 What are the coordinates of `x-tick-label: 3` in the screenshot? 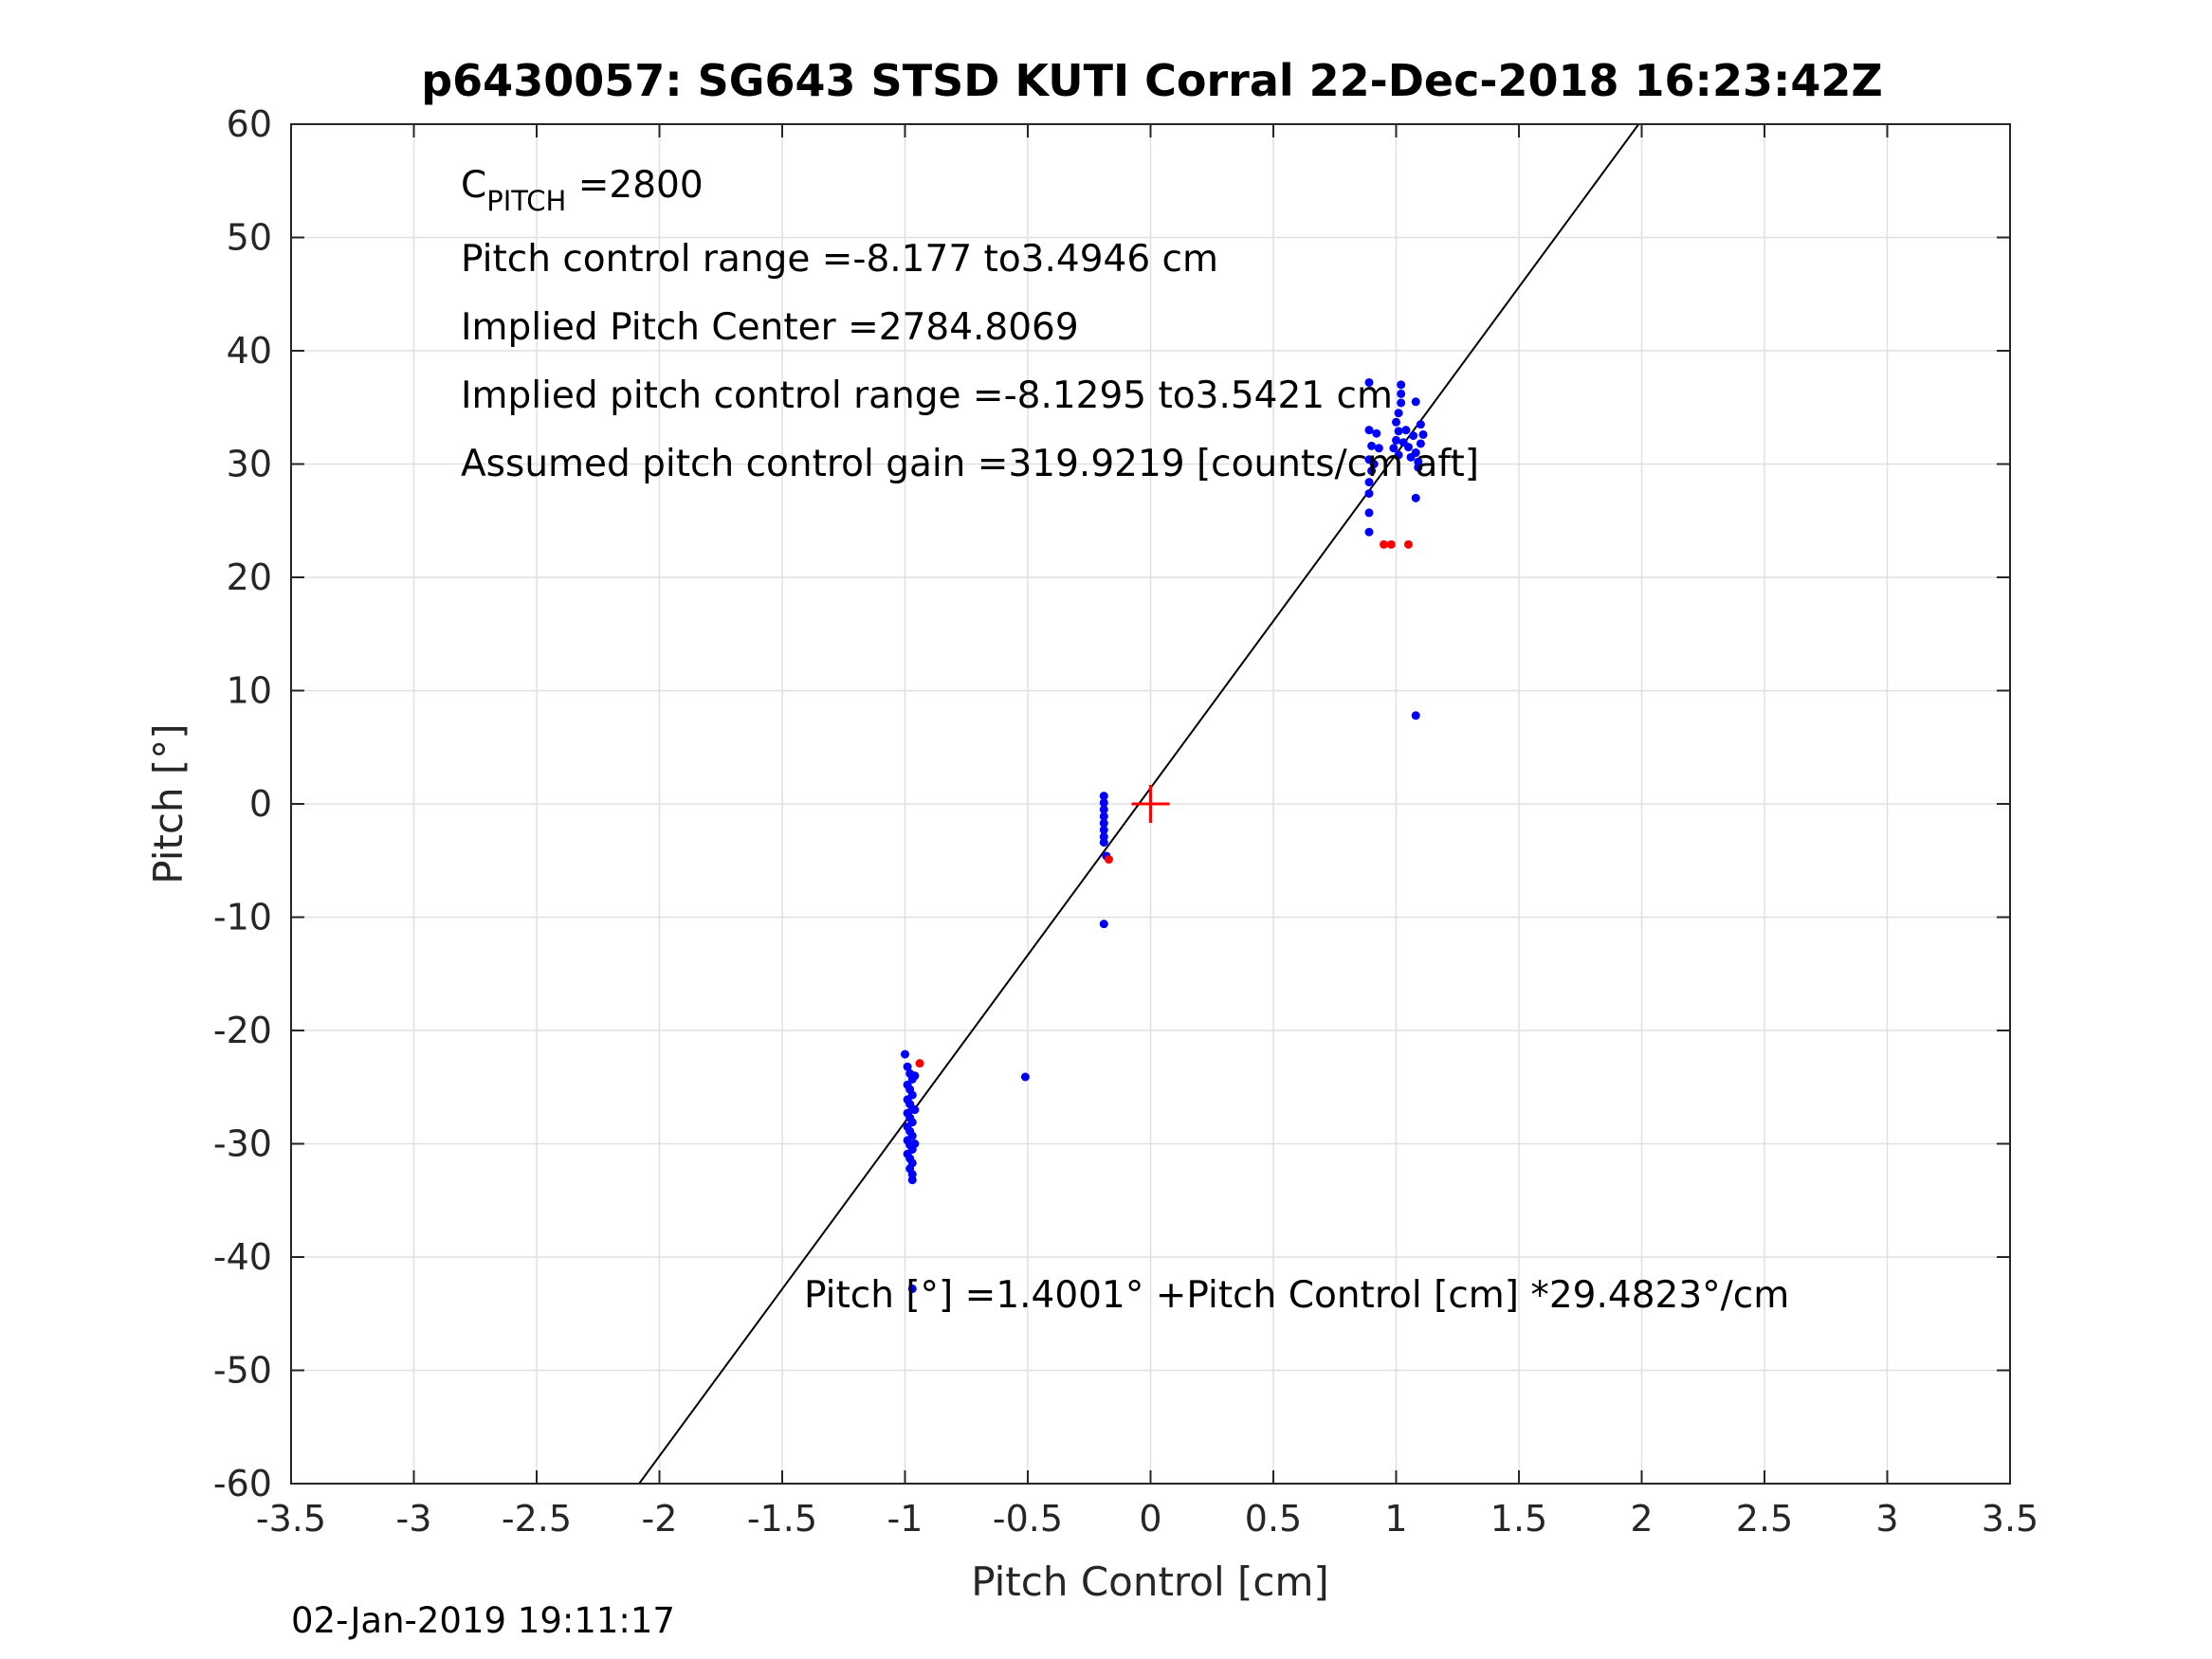 It's located at (1886, 1519).